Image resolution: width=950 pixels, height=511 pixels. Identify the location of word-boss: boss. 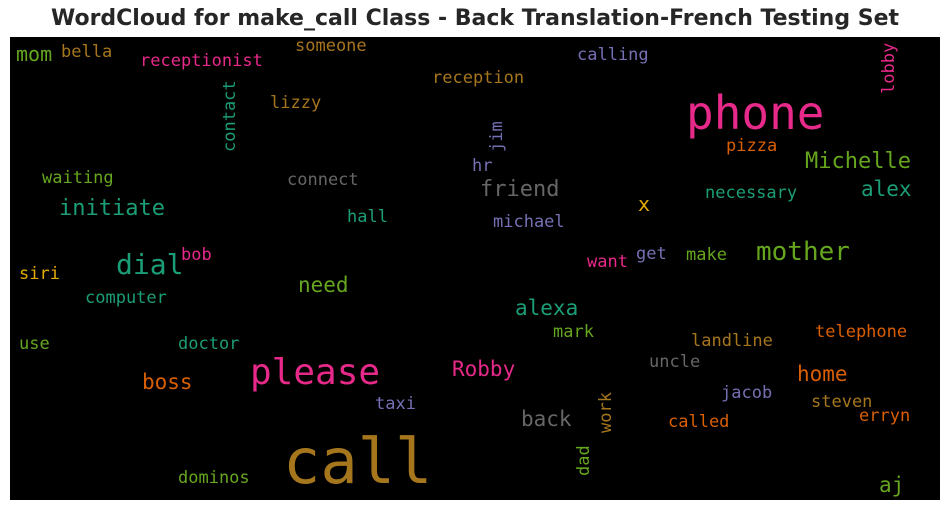
(167, 382).